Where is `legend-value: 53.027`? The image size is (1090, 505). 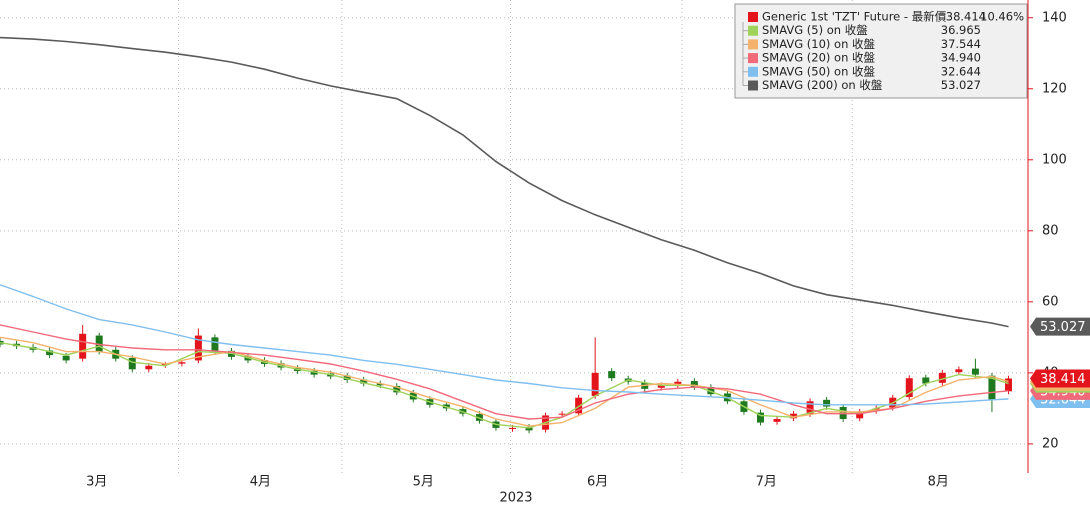
legend-value: 53.027 is located at coordinates (961, 85).